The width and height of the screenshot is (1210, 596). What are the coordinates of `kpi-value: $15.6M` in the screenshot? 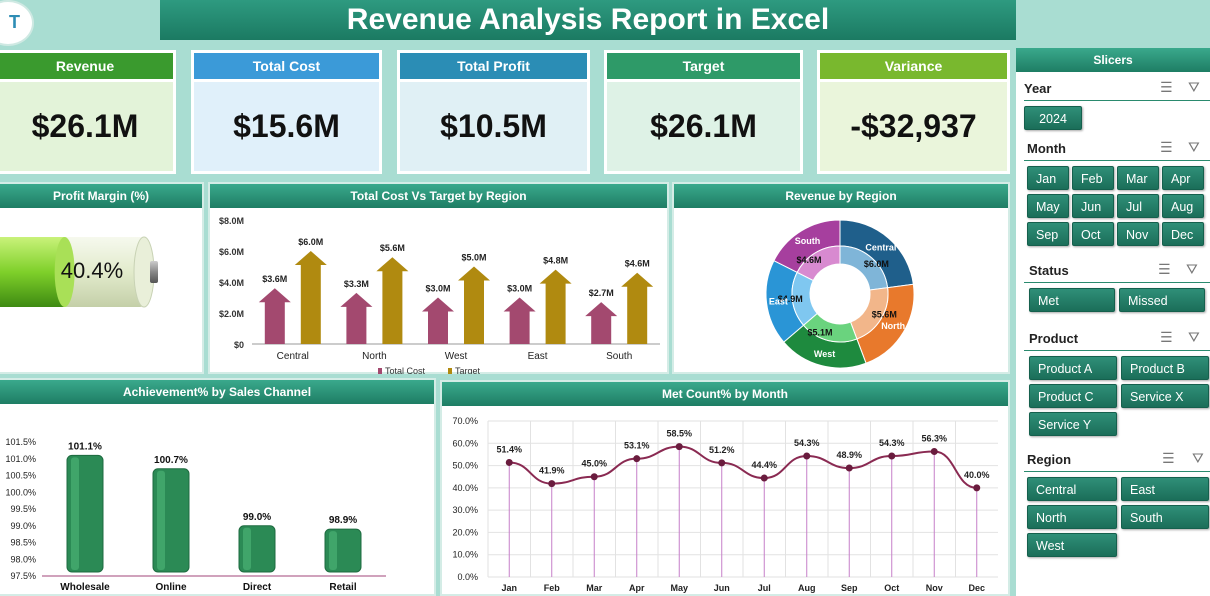 It's located at (286, 126).